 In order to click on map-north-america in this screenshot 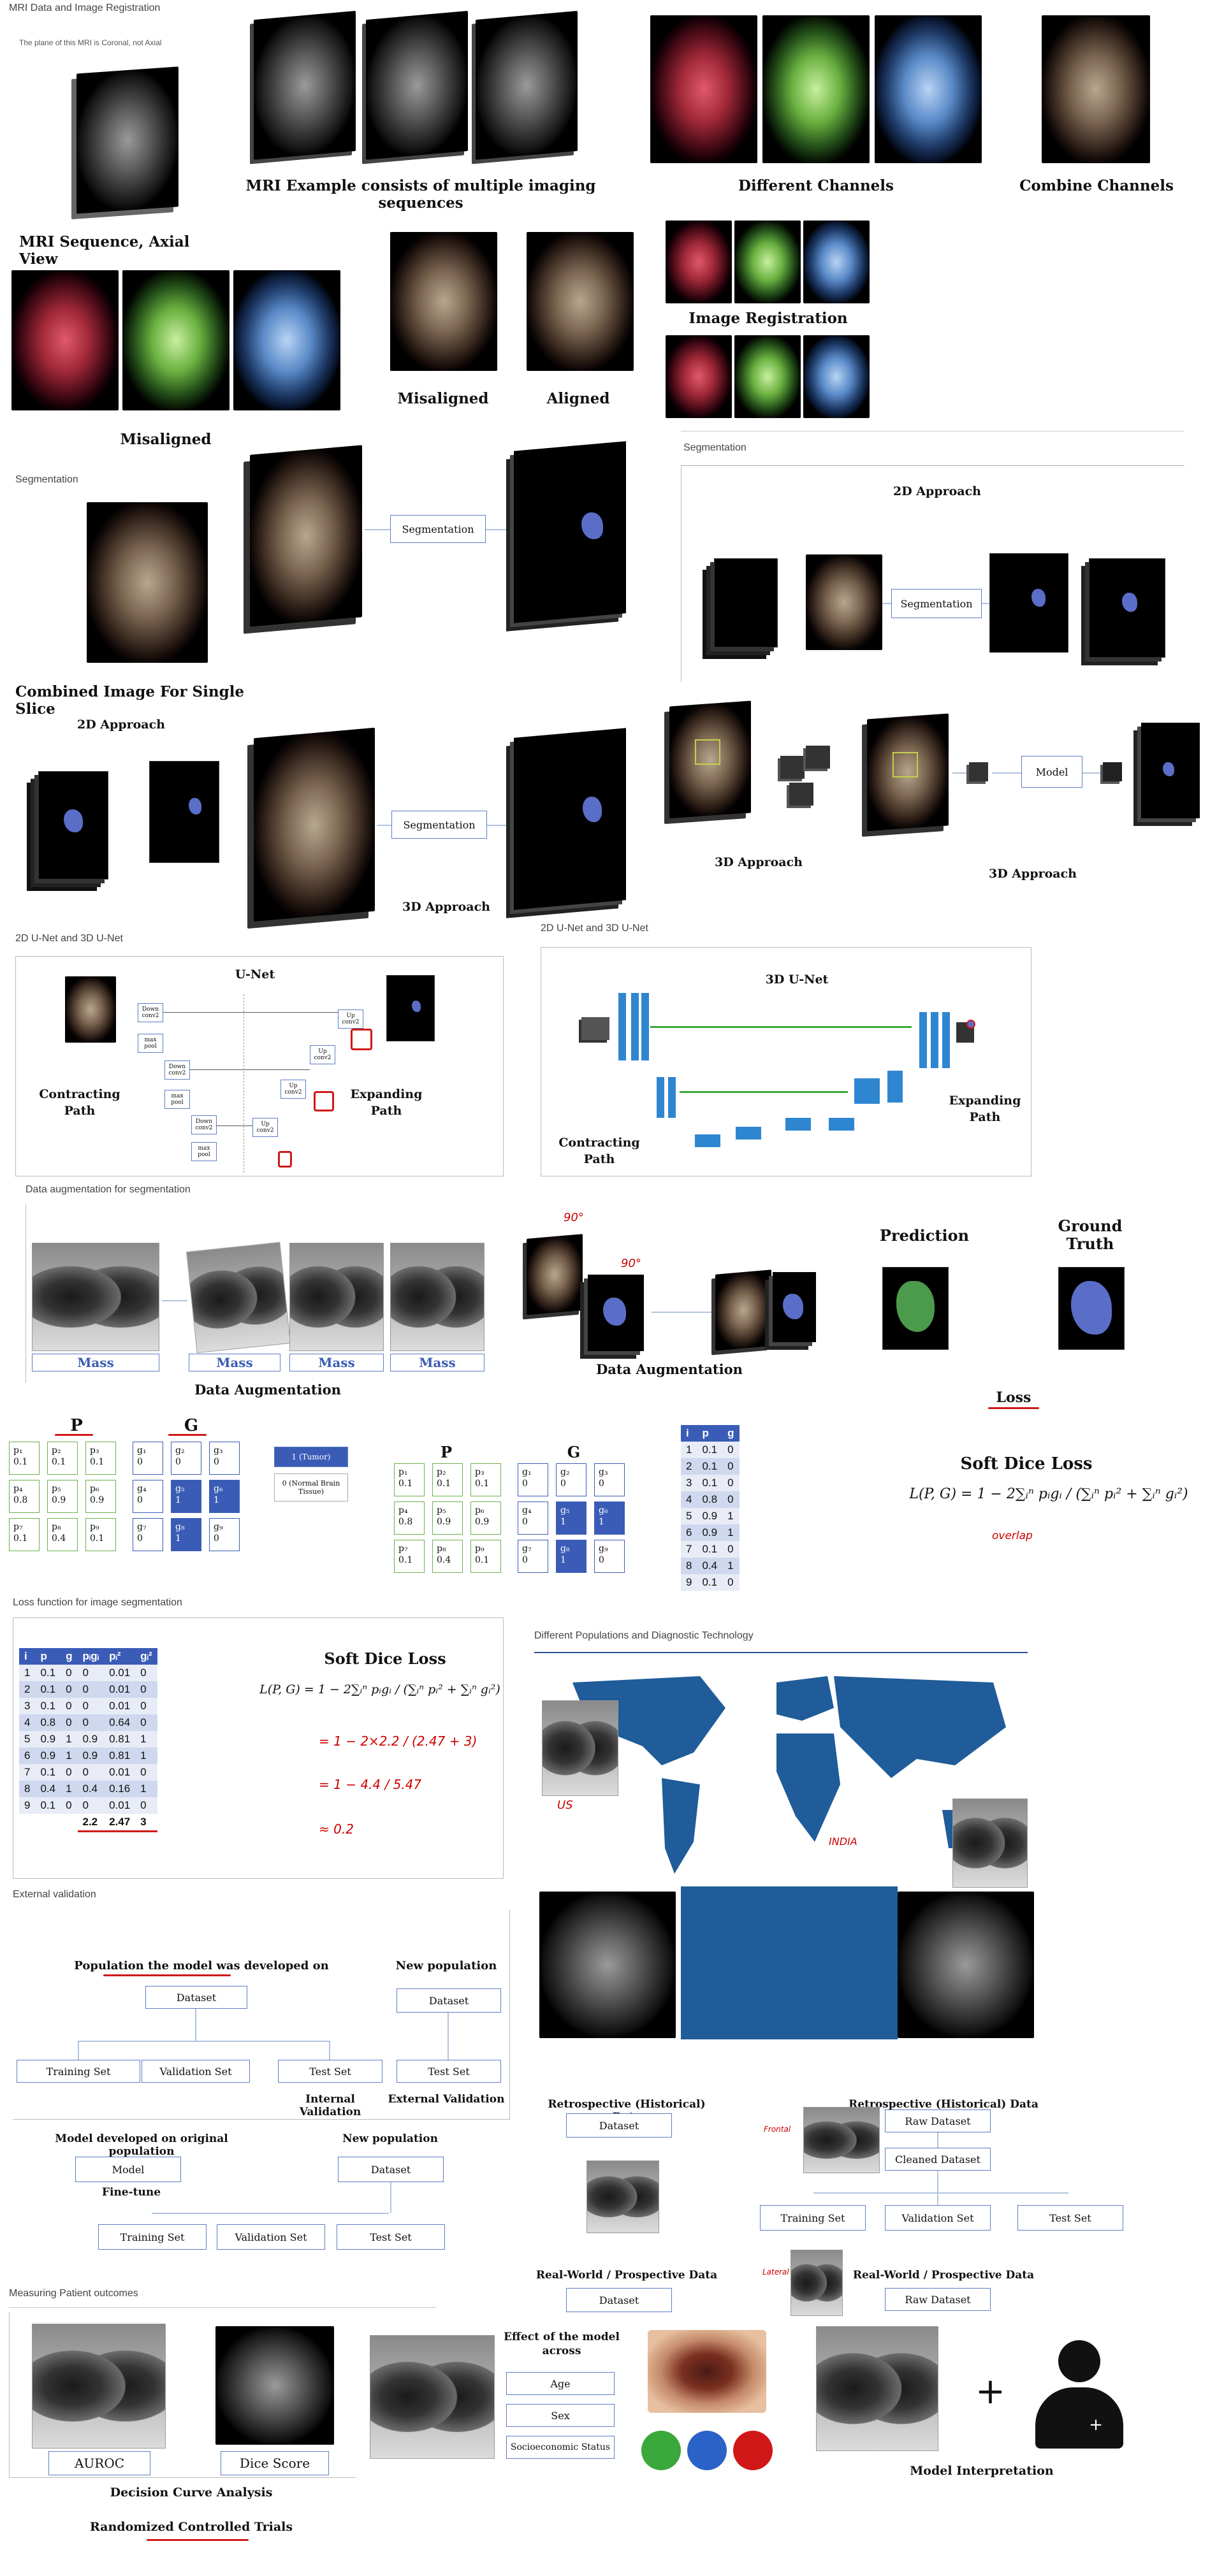, I will do `click(648, 1720)`.